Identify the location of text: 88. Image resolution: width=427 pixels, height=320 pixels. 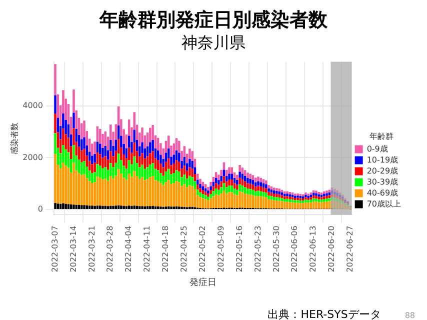
(409, 315).